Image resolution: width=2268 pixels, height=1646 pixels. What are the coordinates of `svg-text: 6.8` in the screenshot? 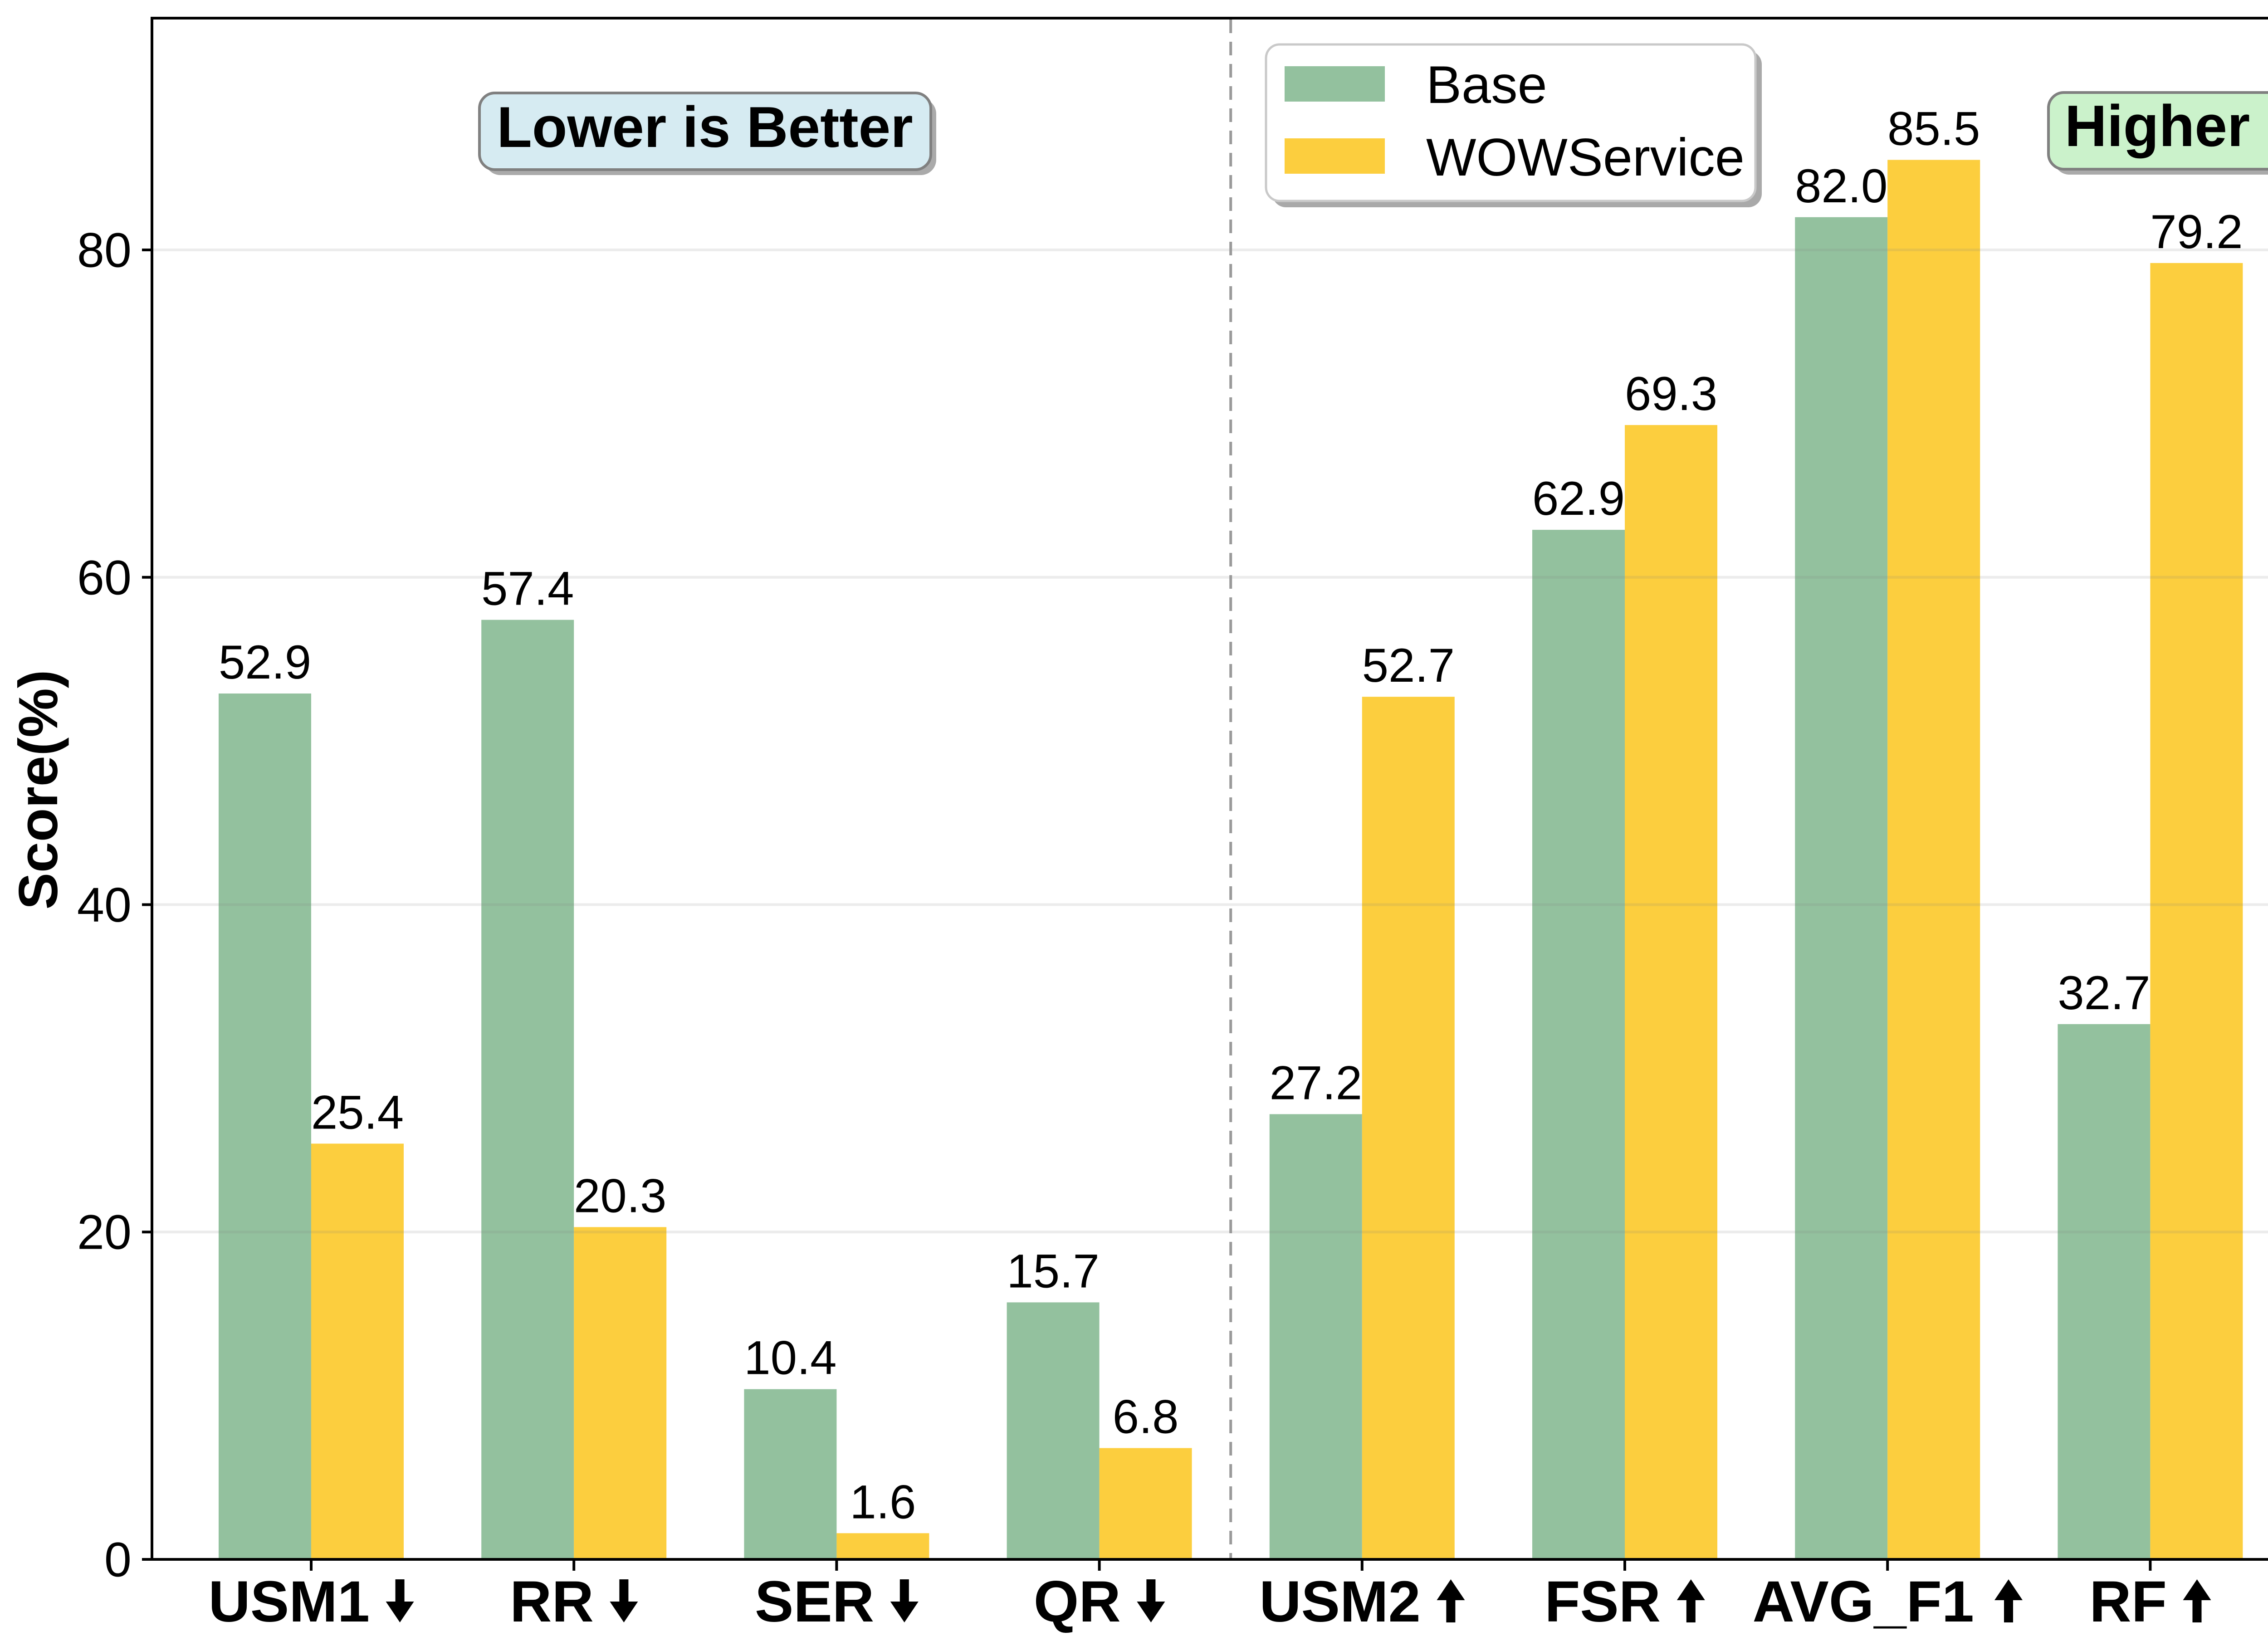 It's located at (1146, 1417).